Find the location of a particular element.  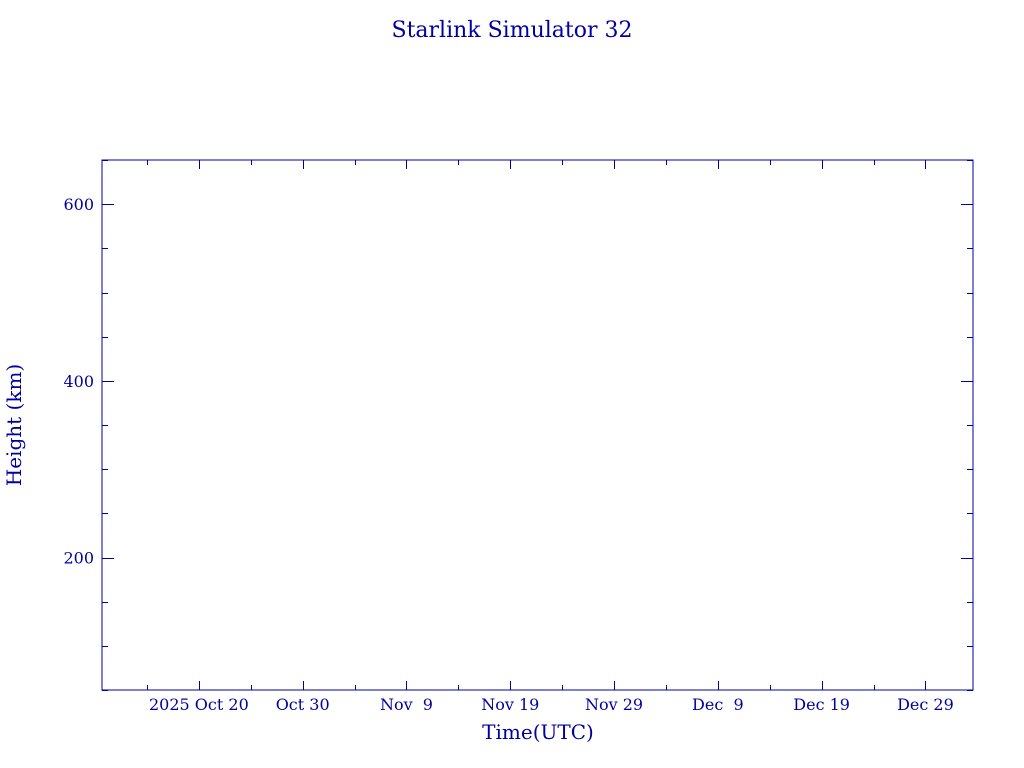

x-tick-label: Dec 9 is located at coordinates (718, 704).